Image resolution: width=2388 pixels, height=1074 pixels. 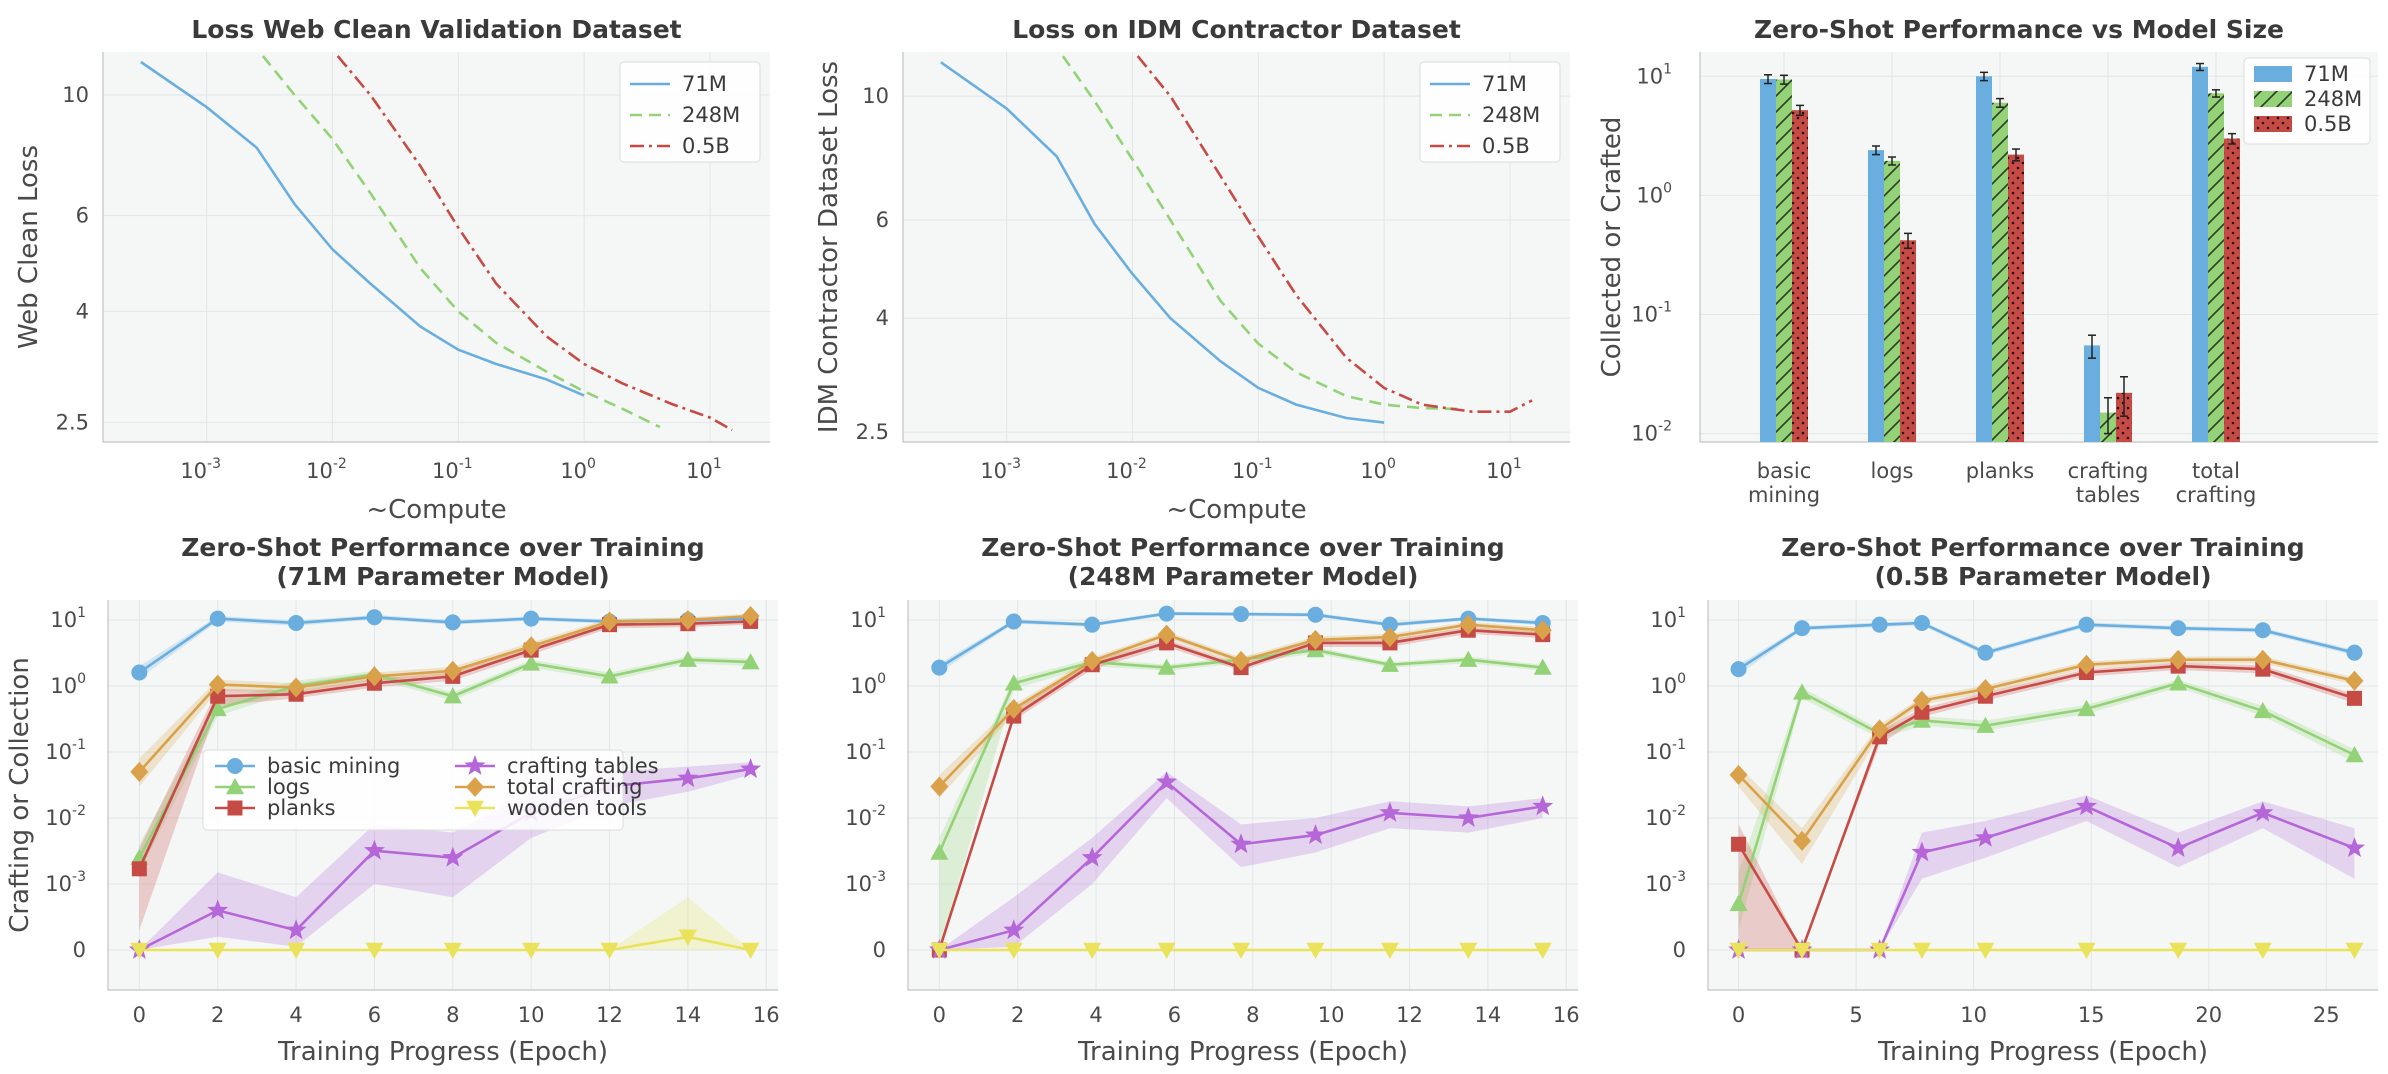 I want to click on p3-legend-label: 248M, so click(x=2333, y=99).